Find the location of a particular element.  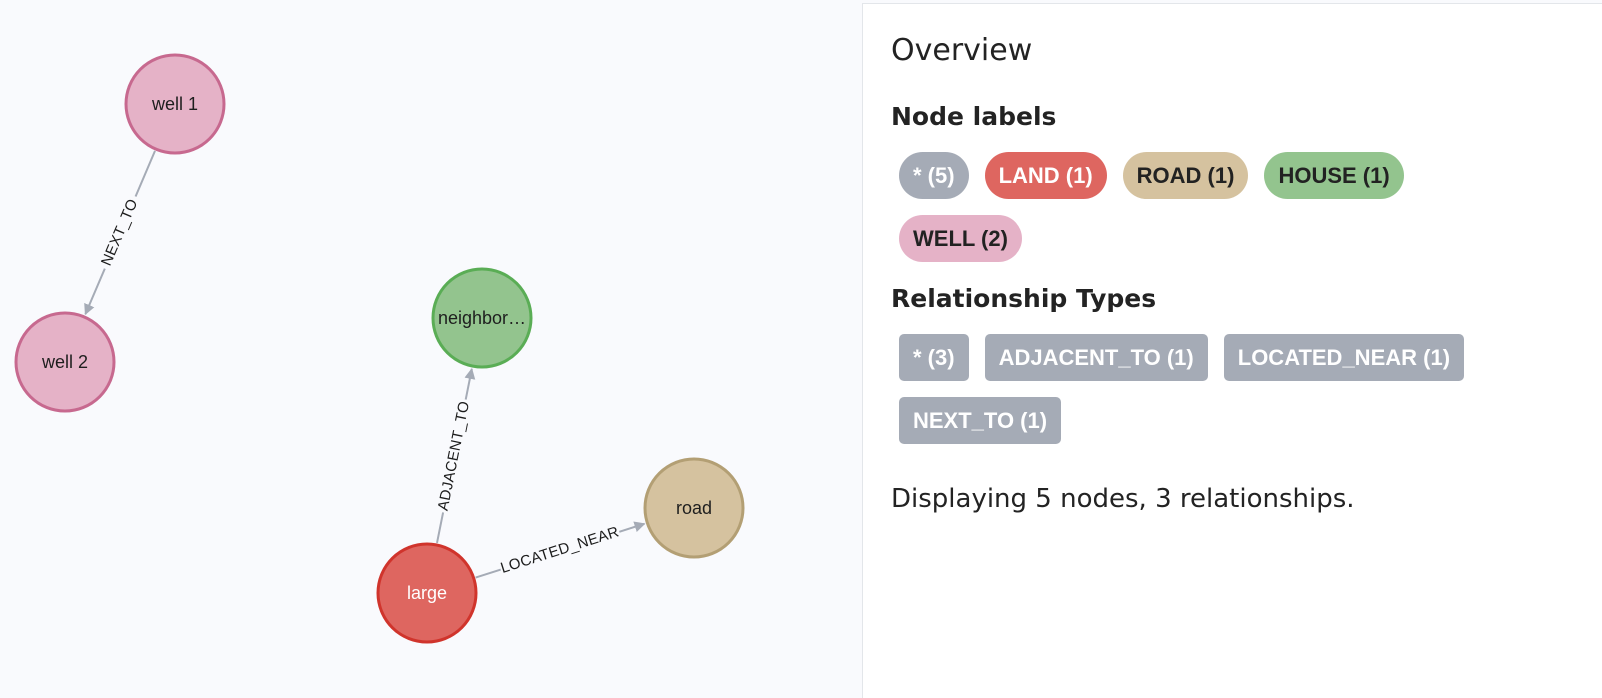

relationship-label: ADJACENT_TO is located at coordinates (454, 456).